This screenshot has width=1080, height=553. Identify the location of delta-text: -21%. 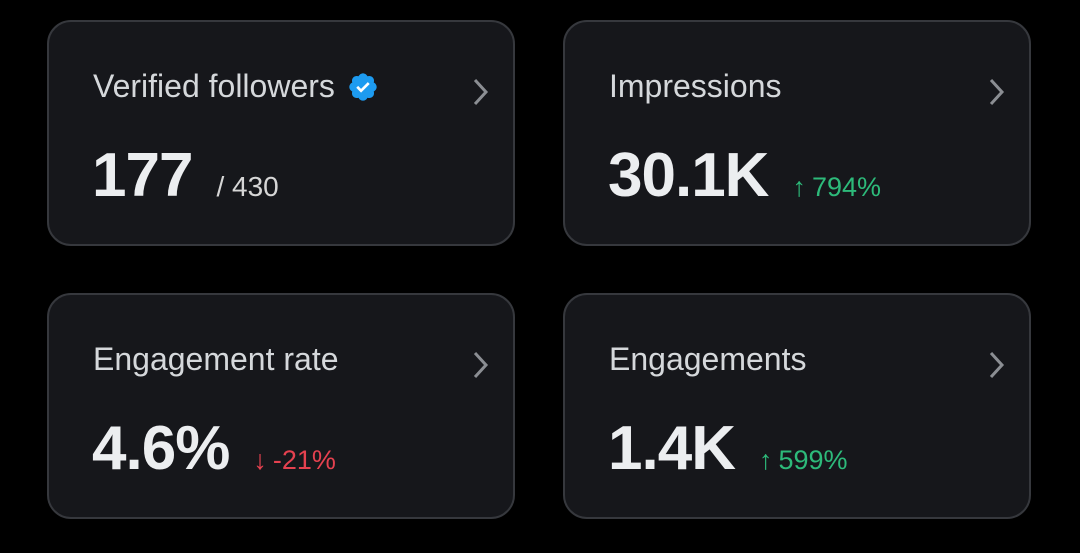
(304, 460).